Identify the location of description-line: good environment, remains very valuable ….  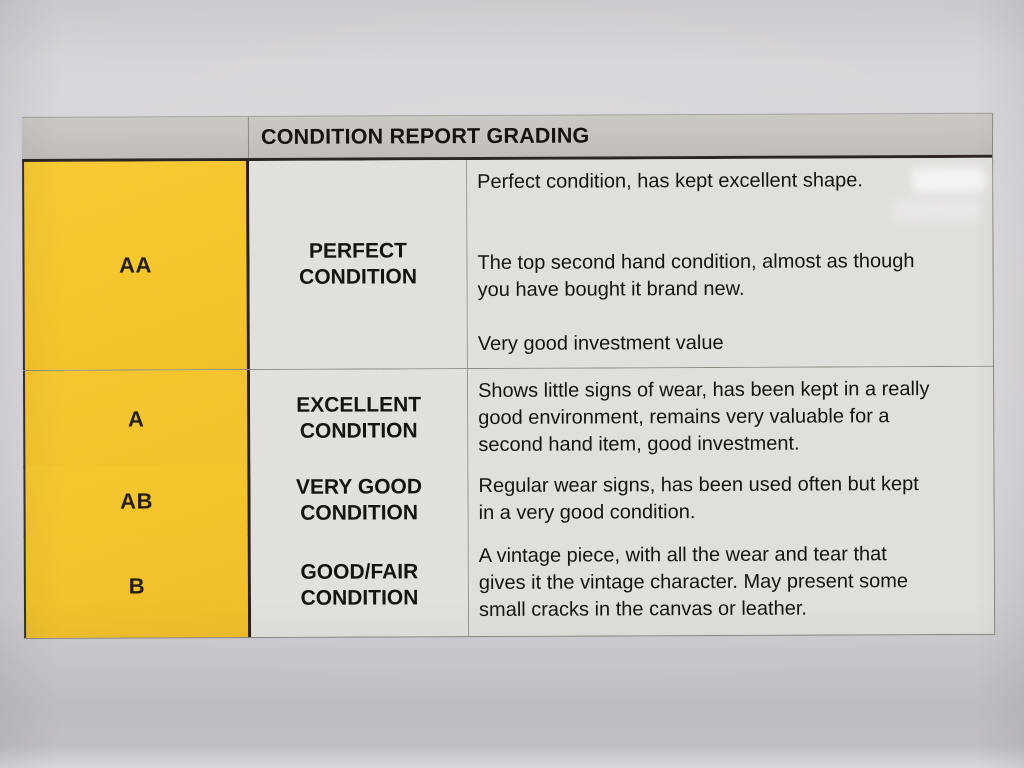
(684, 417).